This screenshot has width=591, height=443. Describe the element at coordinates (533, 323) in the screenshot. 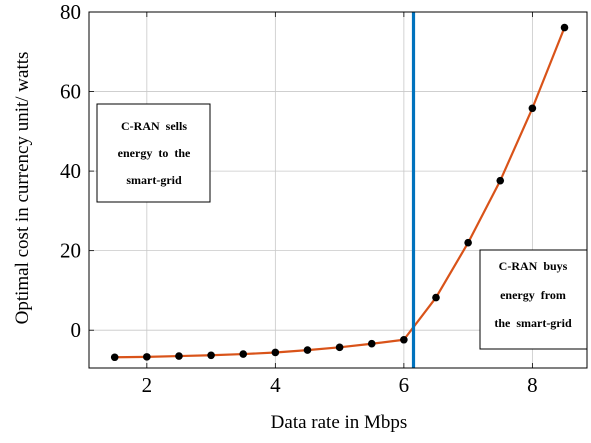

I see `buy-note-line: the smart-grid` at that location.